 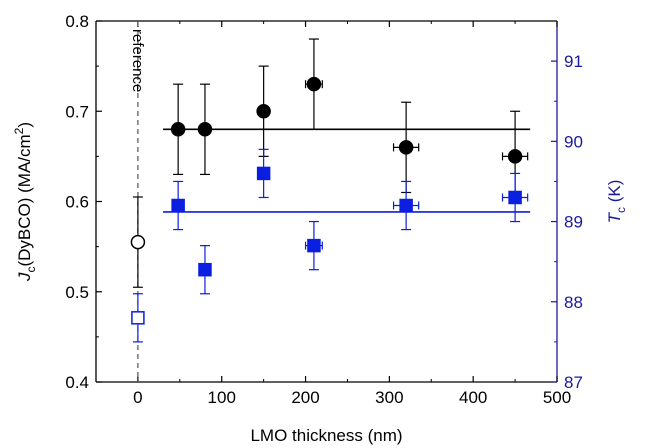 I want to click on y-right-rest: (K), so click(x=614, y=193).